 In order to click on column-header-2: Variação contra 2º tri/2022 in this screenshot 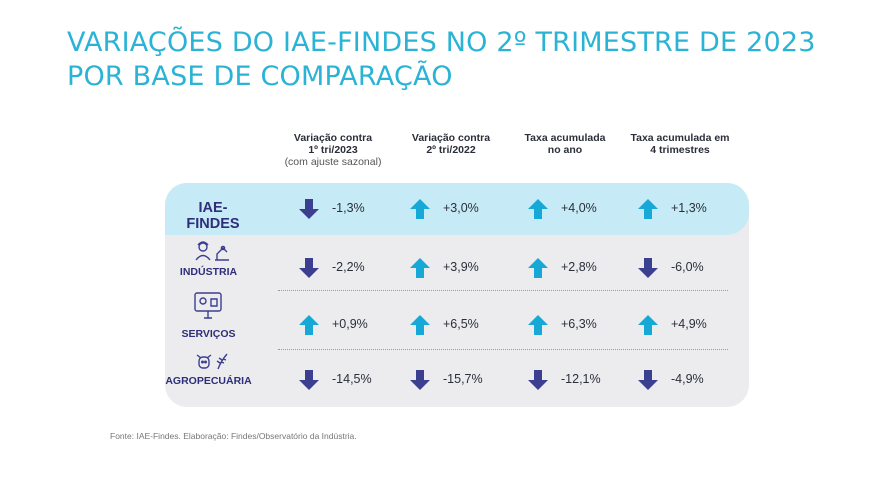, I will do `click(451, 144)`.